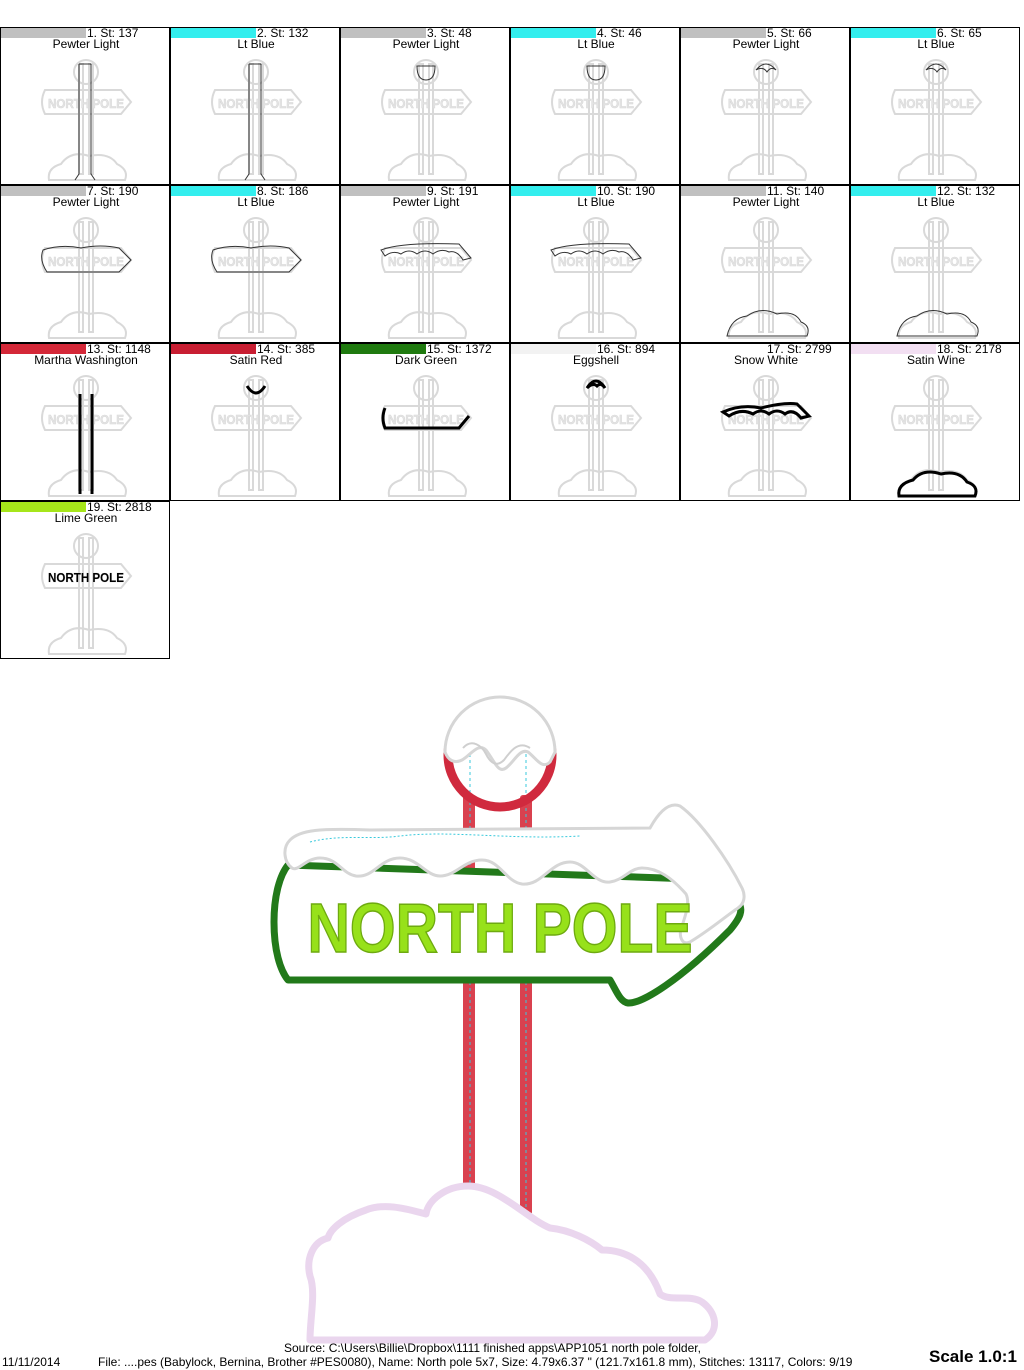 This screenshot has width=1024, height=1370. I want to click on step-shape-arrow-fill, so click(426, 418).